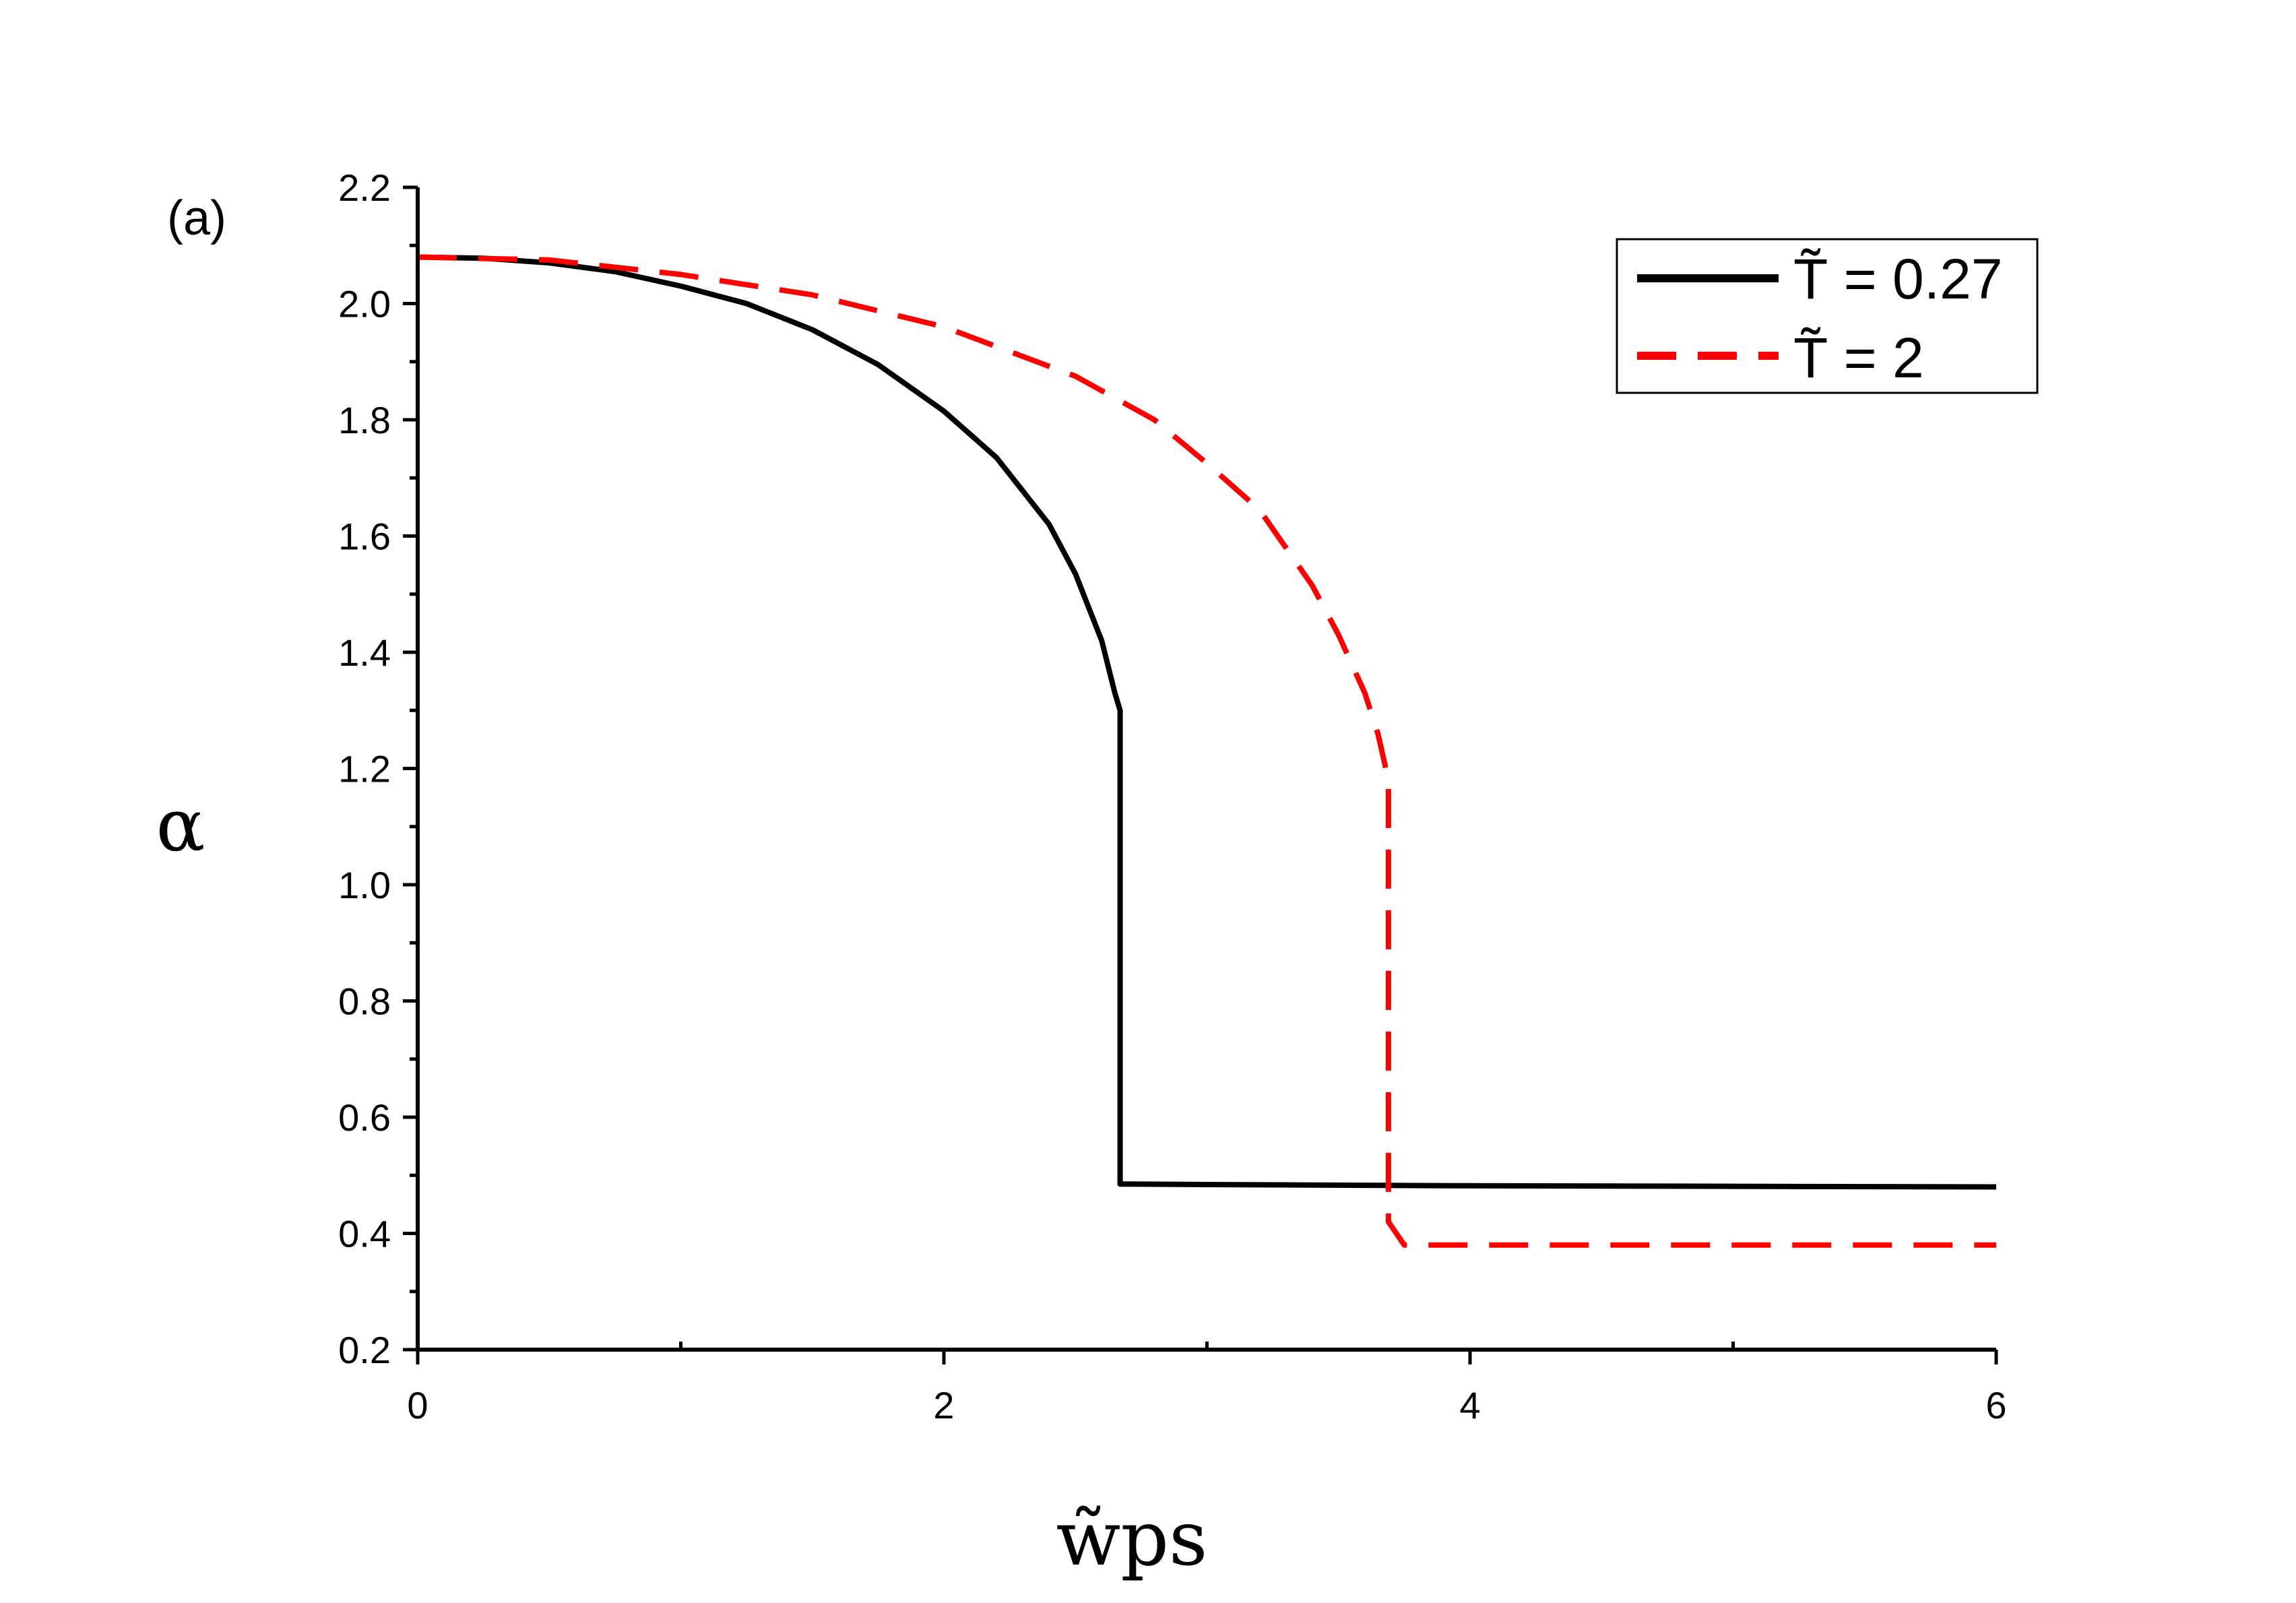 Image resolution: width=2296 pixels, height=1603 pixels. What do you see at coordinates (196, 218) in the screenshot?
I see `panel-label: (a)` at bounding box center [196, 218].